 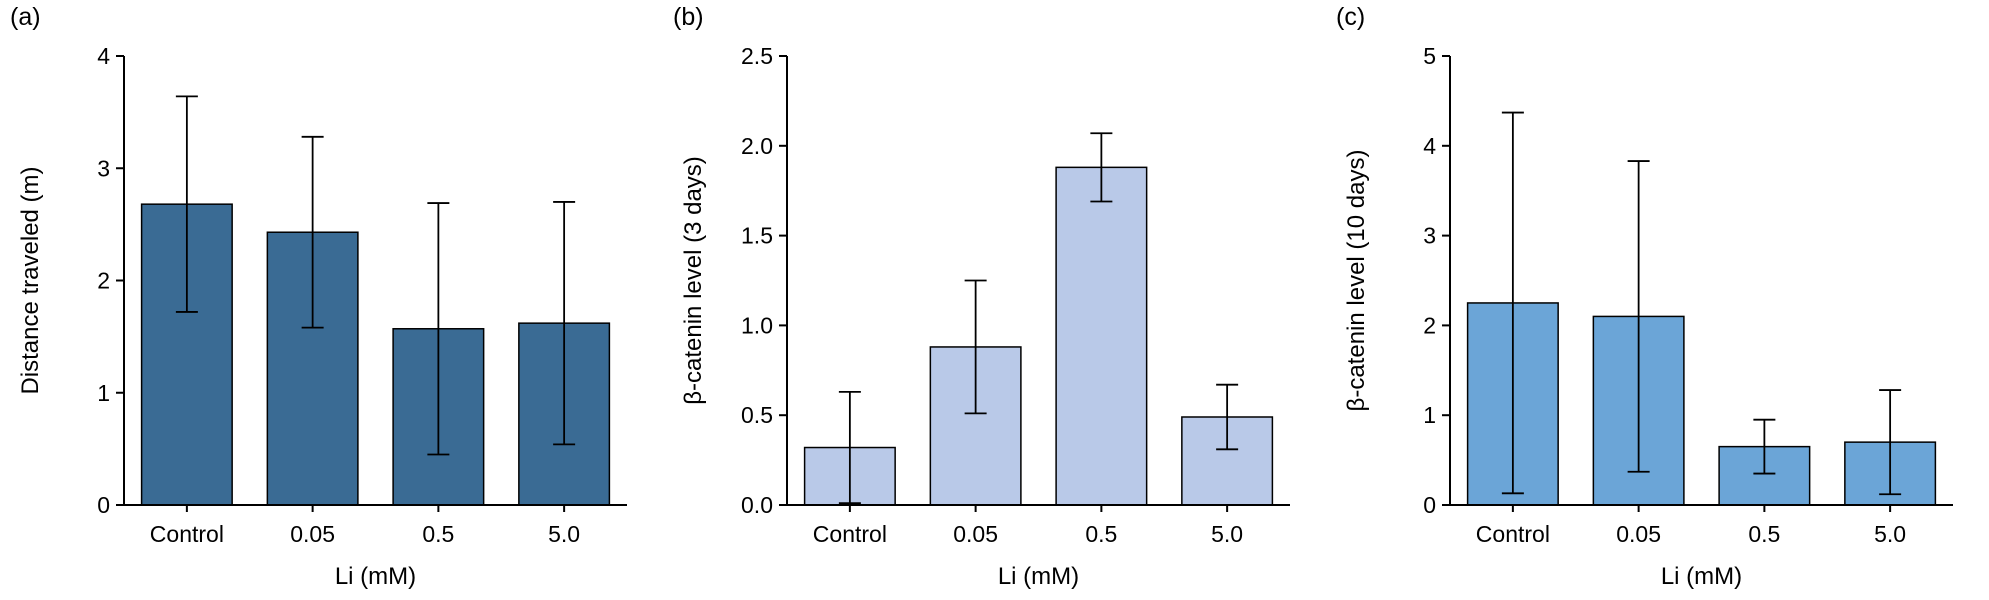 I want to click on x-tick-label-b-0.5: 0.5, so click(x=1101, y=534).